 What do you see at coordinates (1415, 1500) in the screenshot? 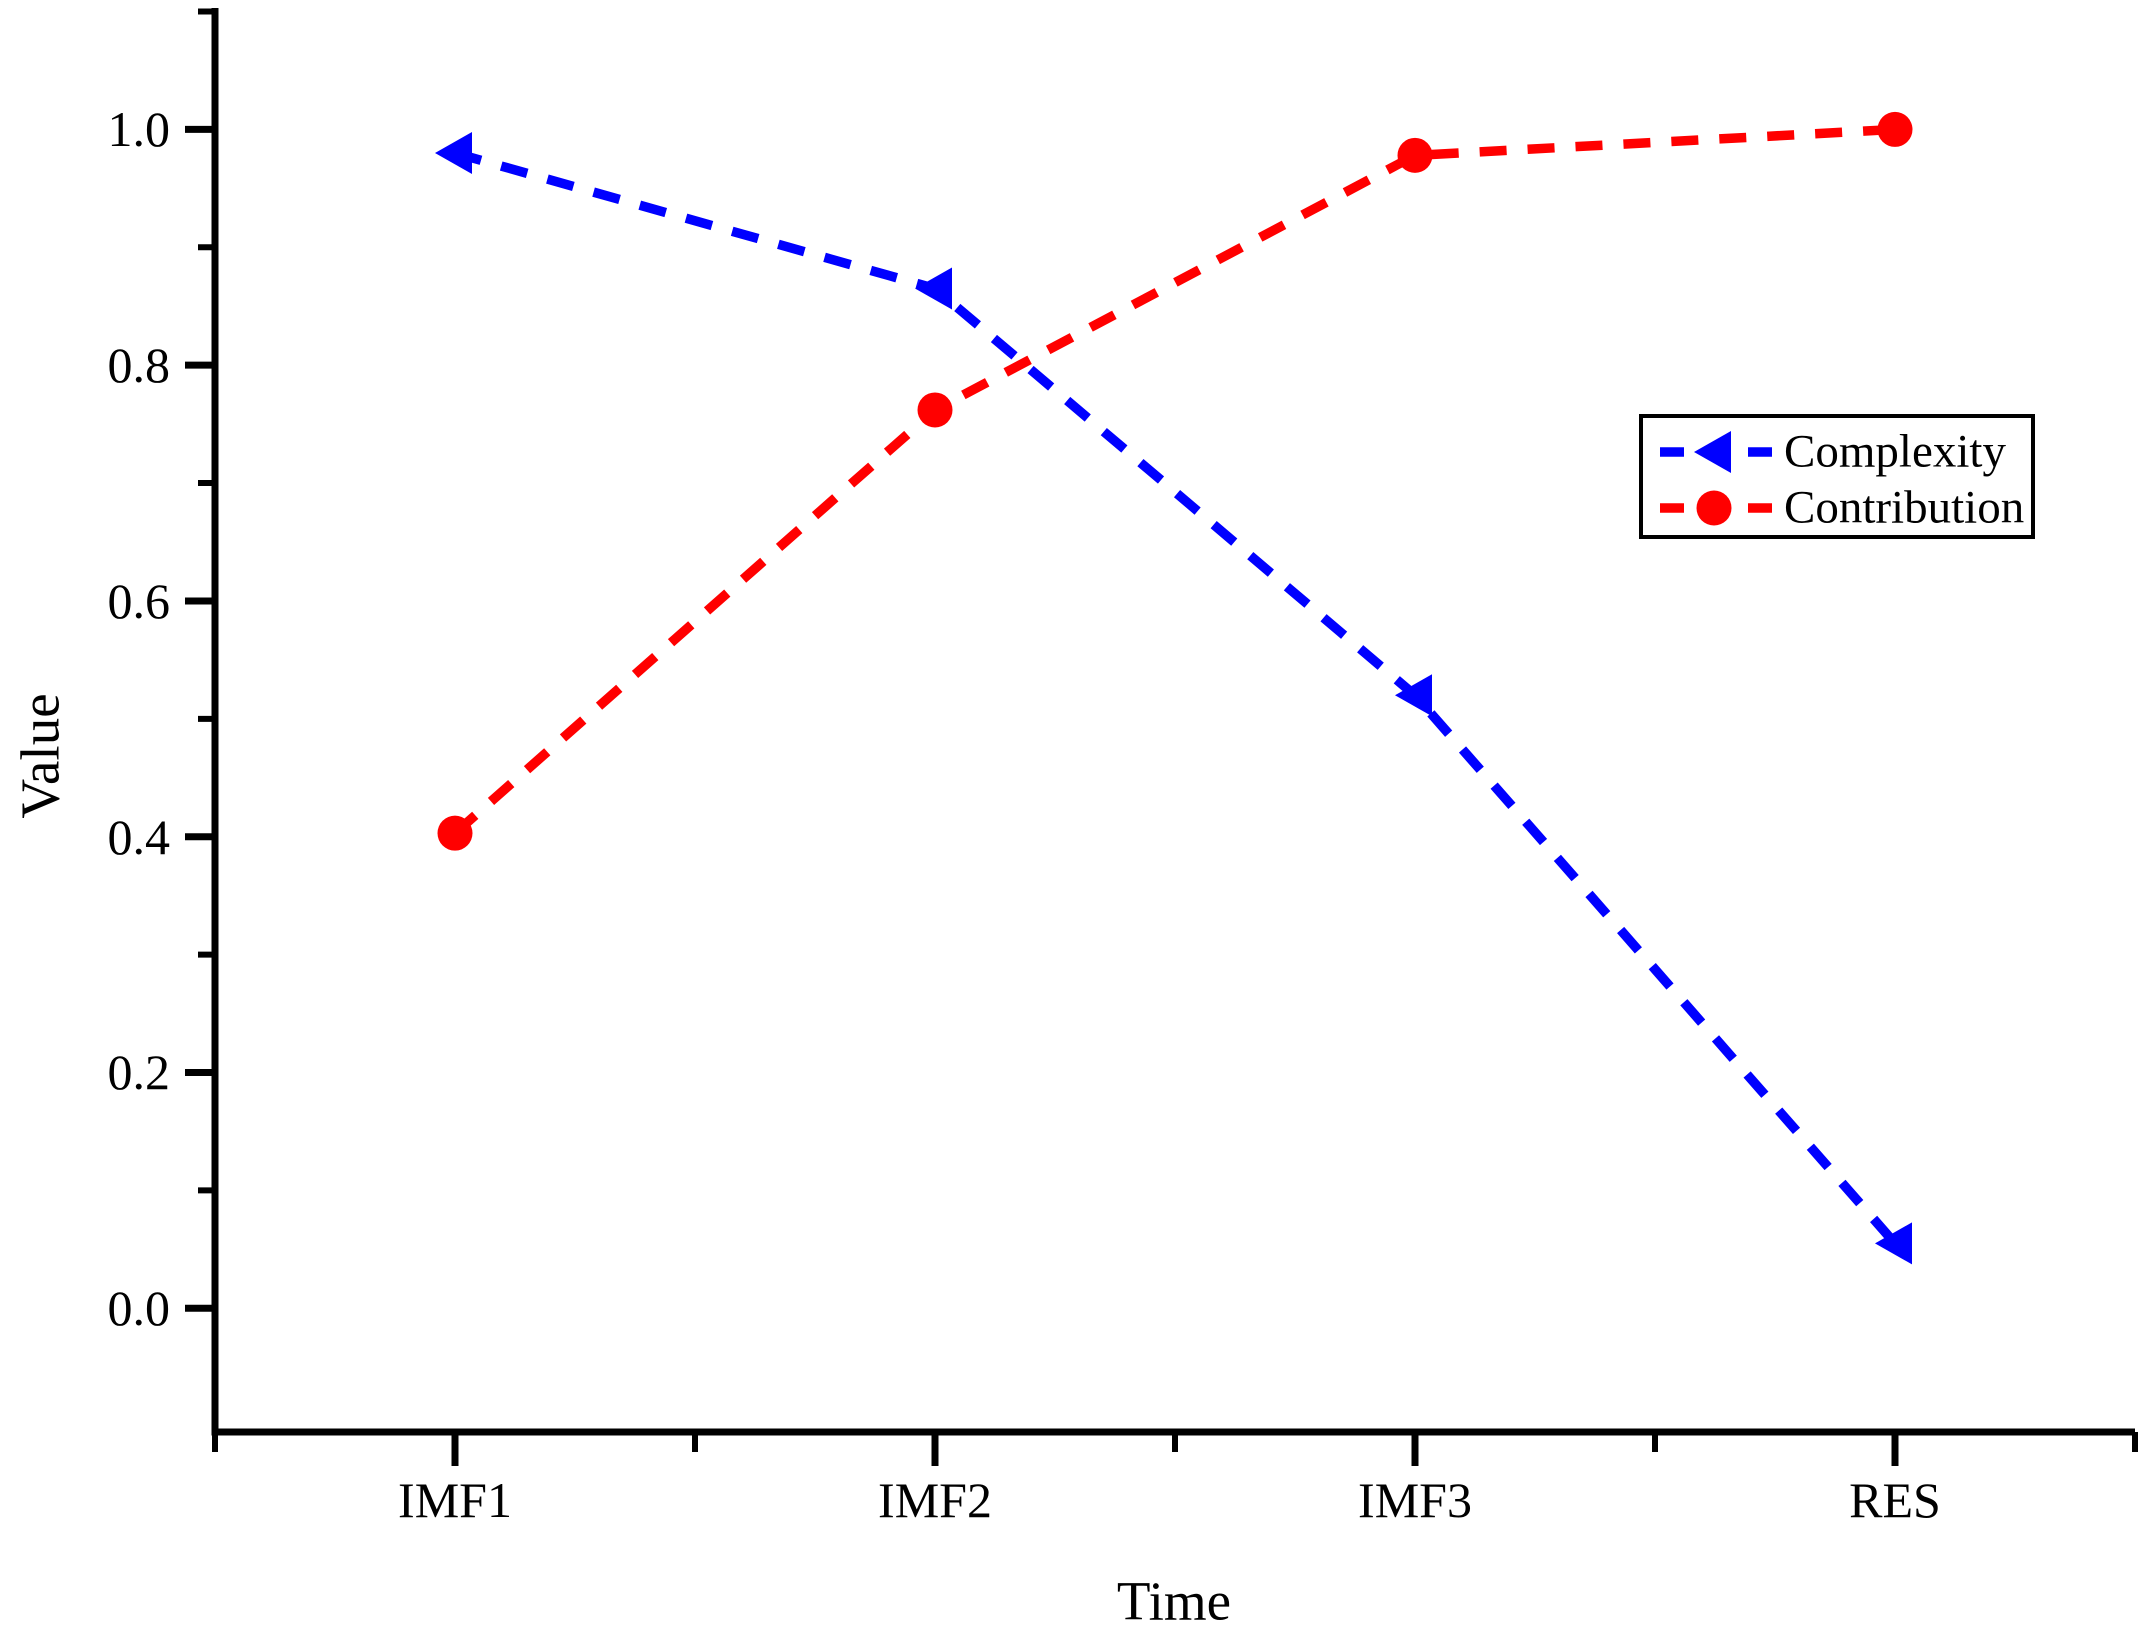
I see `x-tick-label-imf3: IMF3` at bounding box center [1415, 1500].